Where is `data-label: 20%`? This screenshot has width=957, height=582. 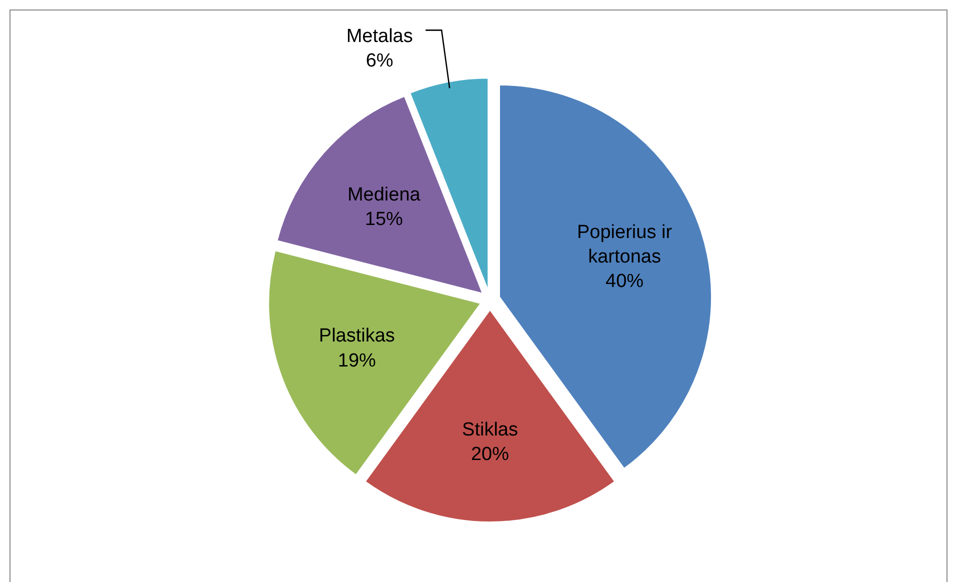 data-label: 20% is located at coordinates (490, 454).